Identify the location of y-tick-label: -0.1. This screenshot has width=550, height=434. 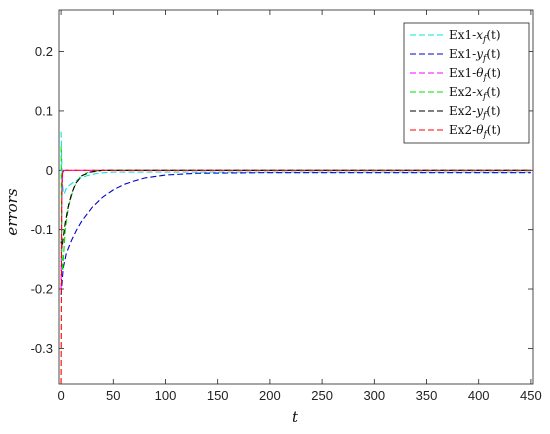
(42, 229).